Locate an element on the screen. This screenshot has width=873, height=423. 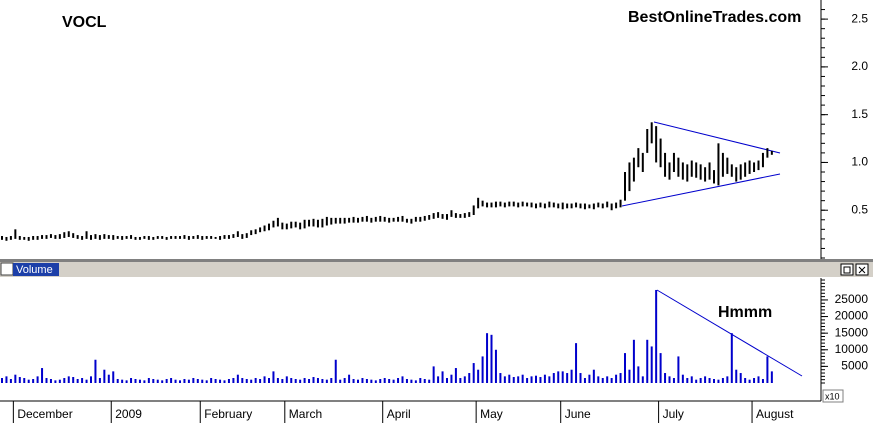
trend-line is located at coordinates (729, 333).